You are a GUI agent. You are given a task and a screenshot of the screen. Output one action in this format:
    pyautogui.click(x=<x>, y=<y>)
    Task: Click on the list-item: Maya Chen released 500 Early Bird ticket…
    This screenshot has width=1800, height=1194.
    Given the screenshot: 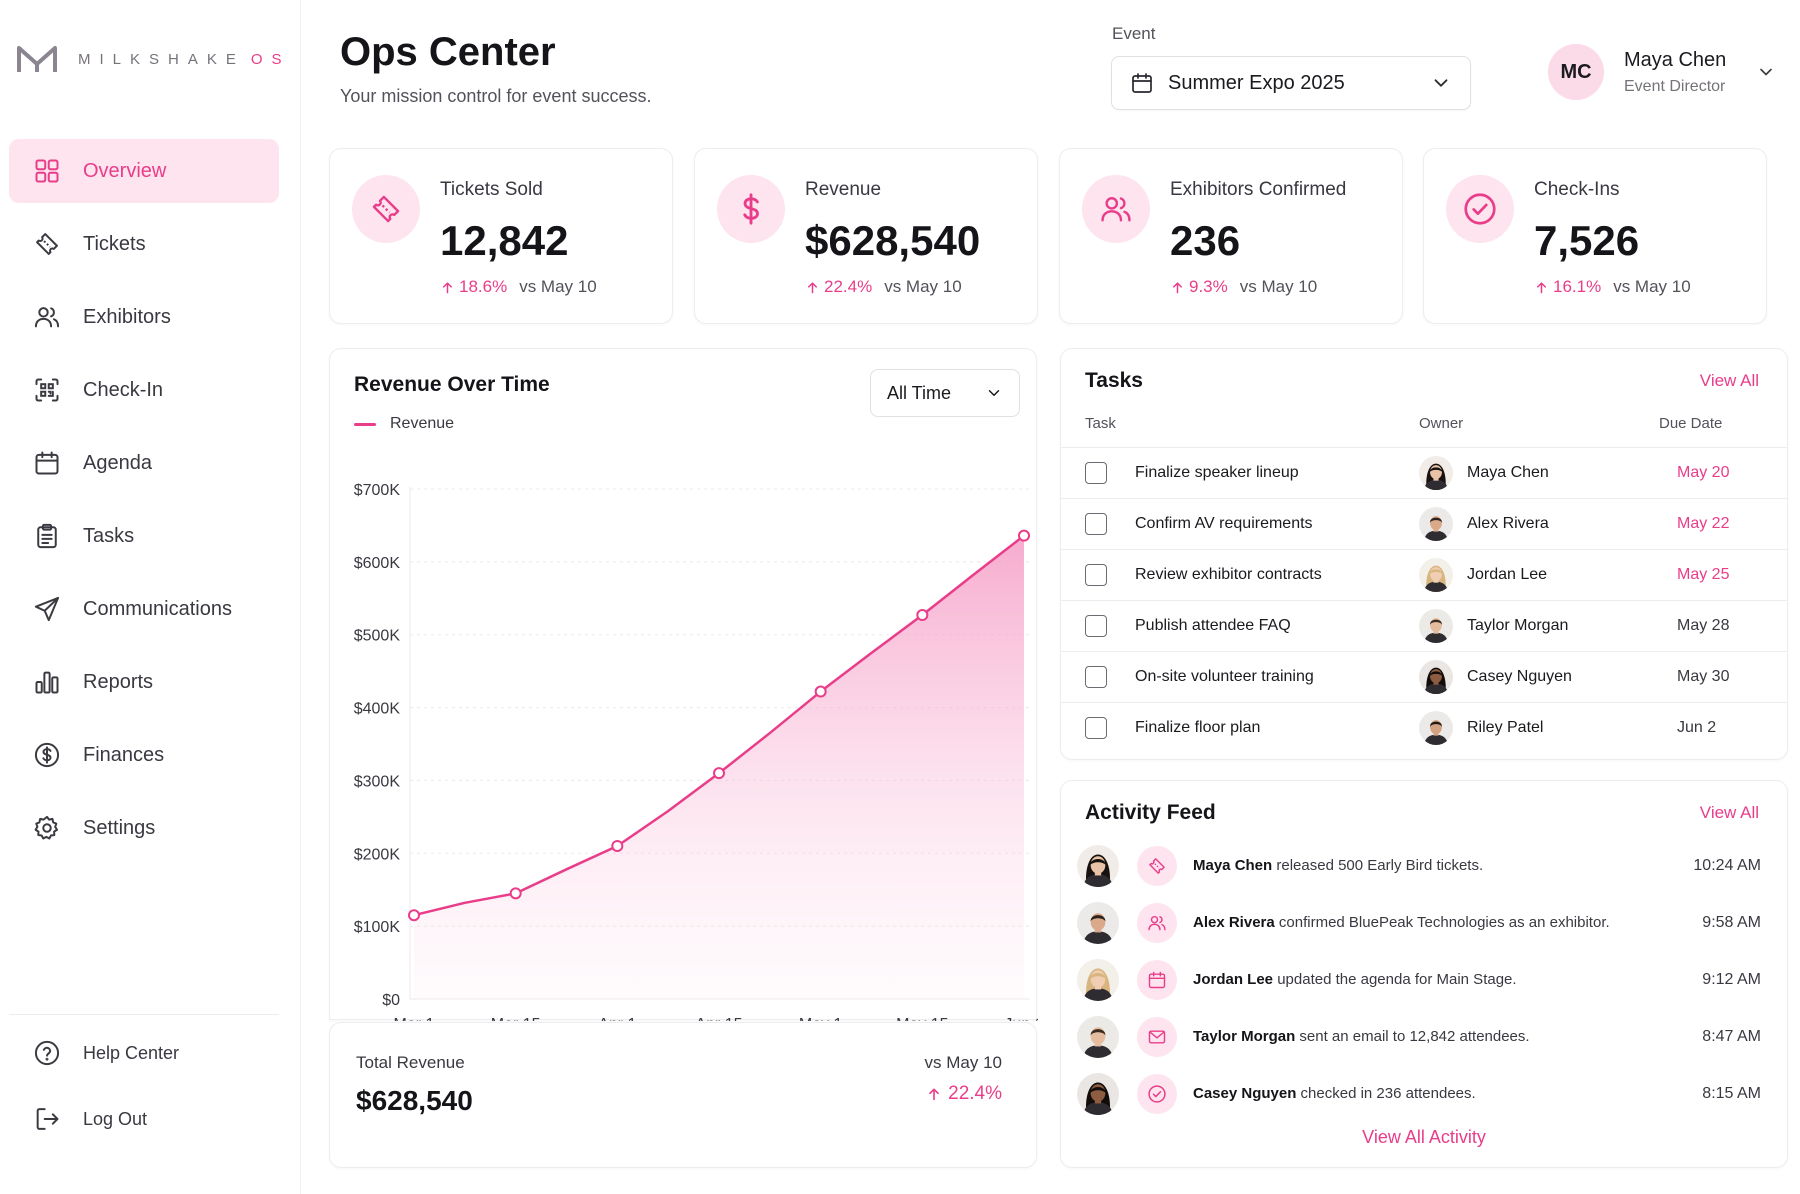 What is the action you would take?
    pyautogui.click(x=1424, y=865)
    